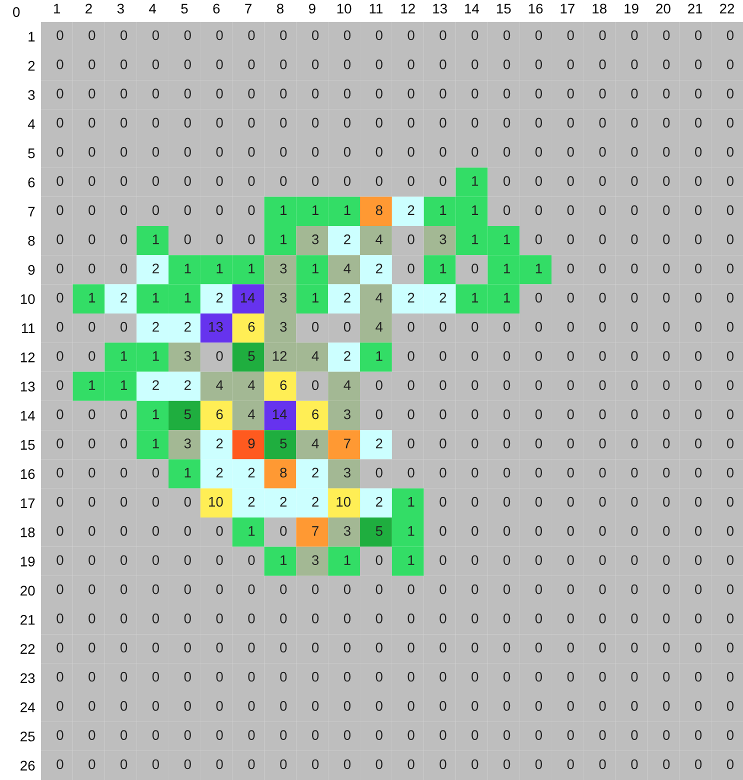 The image size is (743, 780). Describe the element at coordinates (31, 65) in the screenshot. I see `y-tick-label: 2` at that location.